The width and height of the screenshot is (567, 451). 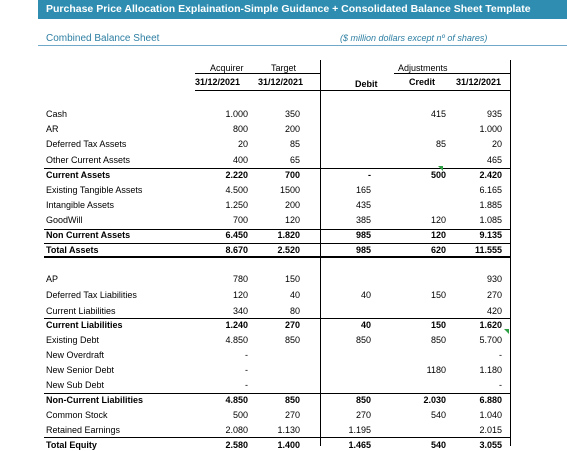 I want to click on cell-acq: 2.080, so click(x=236, y=430).